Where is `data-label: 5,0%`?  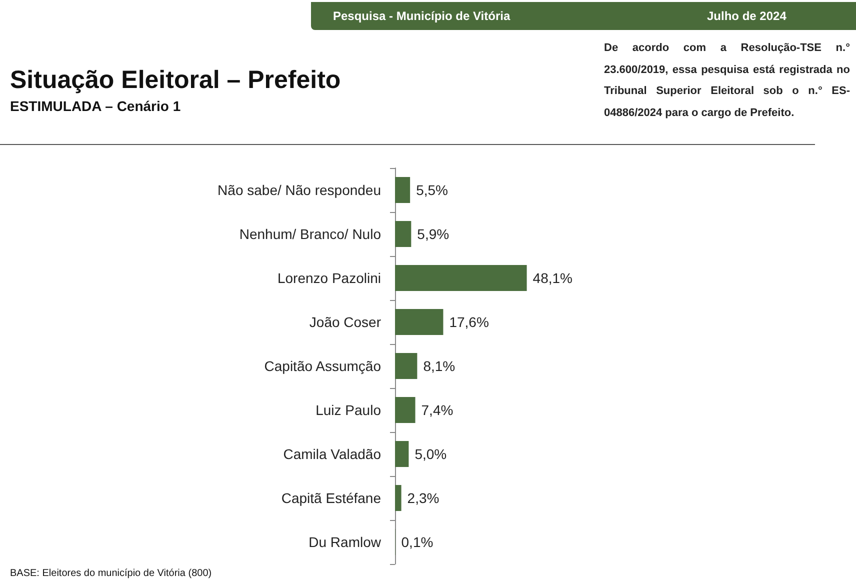 data-label: 5,0% is located at coordinates (430, 454).